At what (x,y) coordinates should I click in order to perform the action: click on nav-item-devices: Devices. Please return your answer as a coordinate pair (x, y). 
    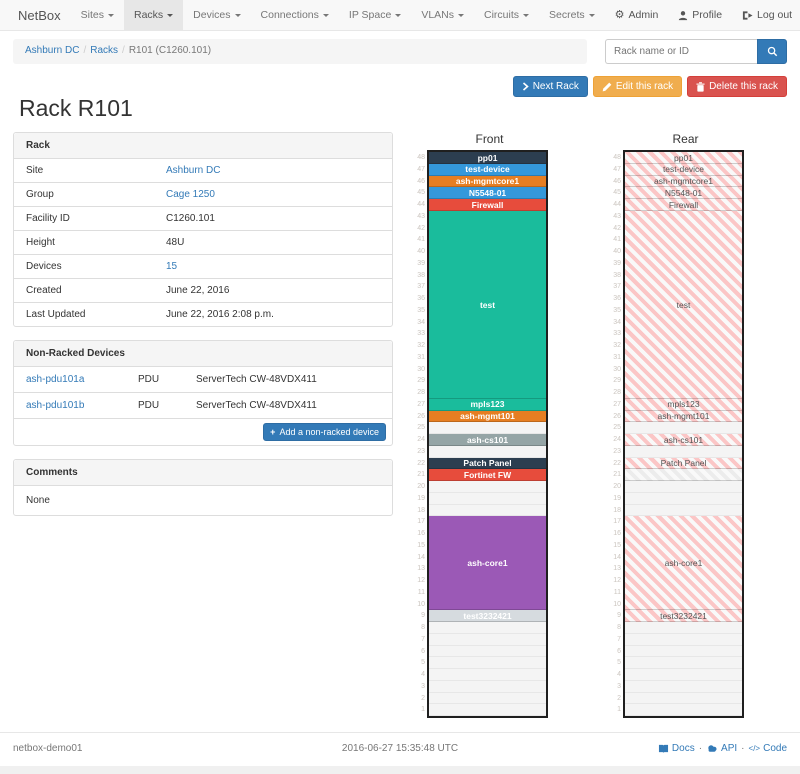
    Looking at the image, I should click on (216, 15).